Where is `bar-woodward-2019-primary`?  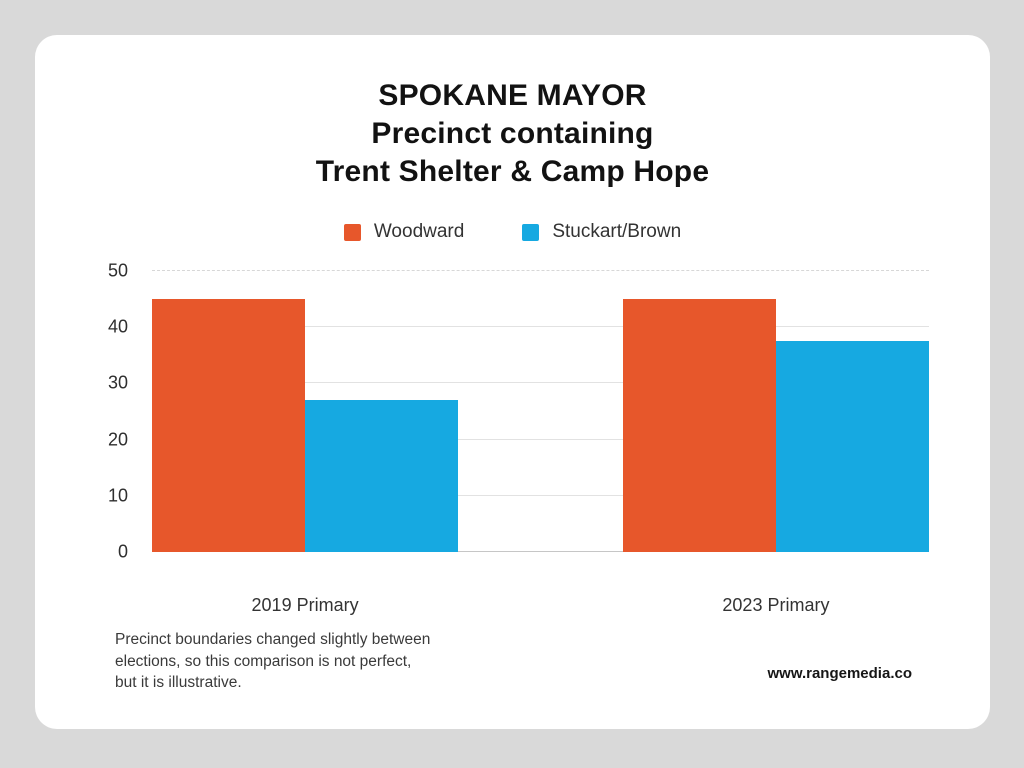
bar-woodward-2019-primary is located at coordinates (229, 425).